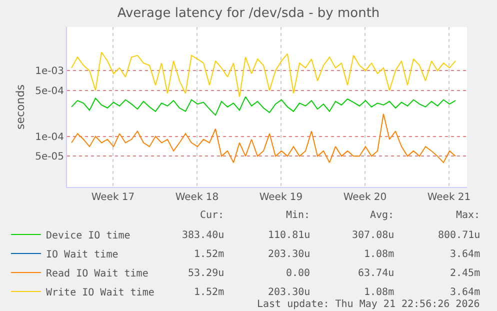  Describe the element at coordinates (113, 197) in the screenshot. I see `x-tick-label: Week 17` at that location.